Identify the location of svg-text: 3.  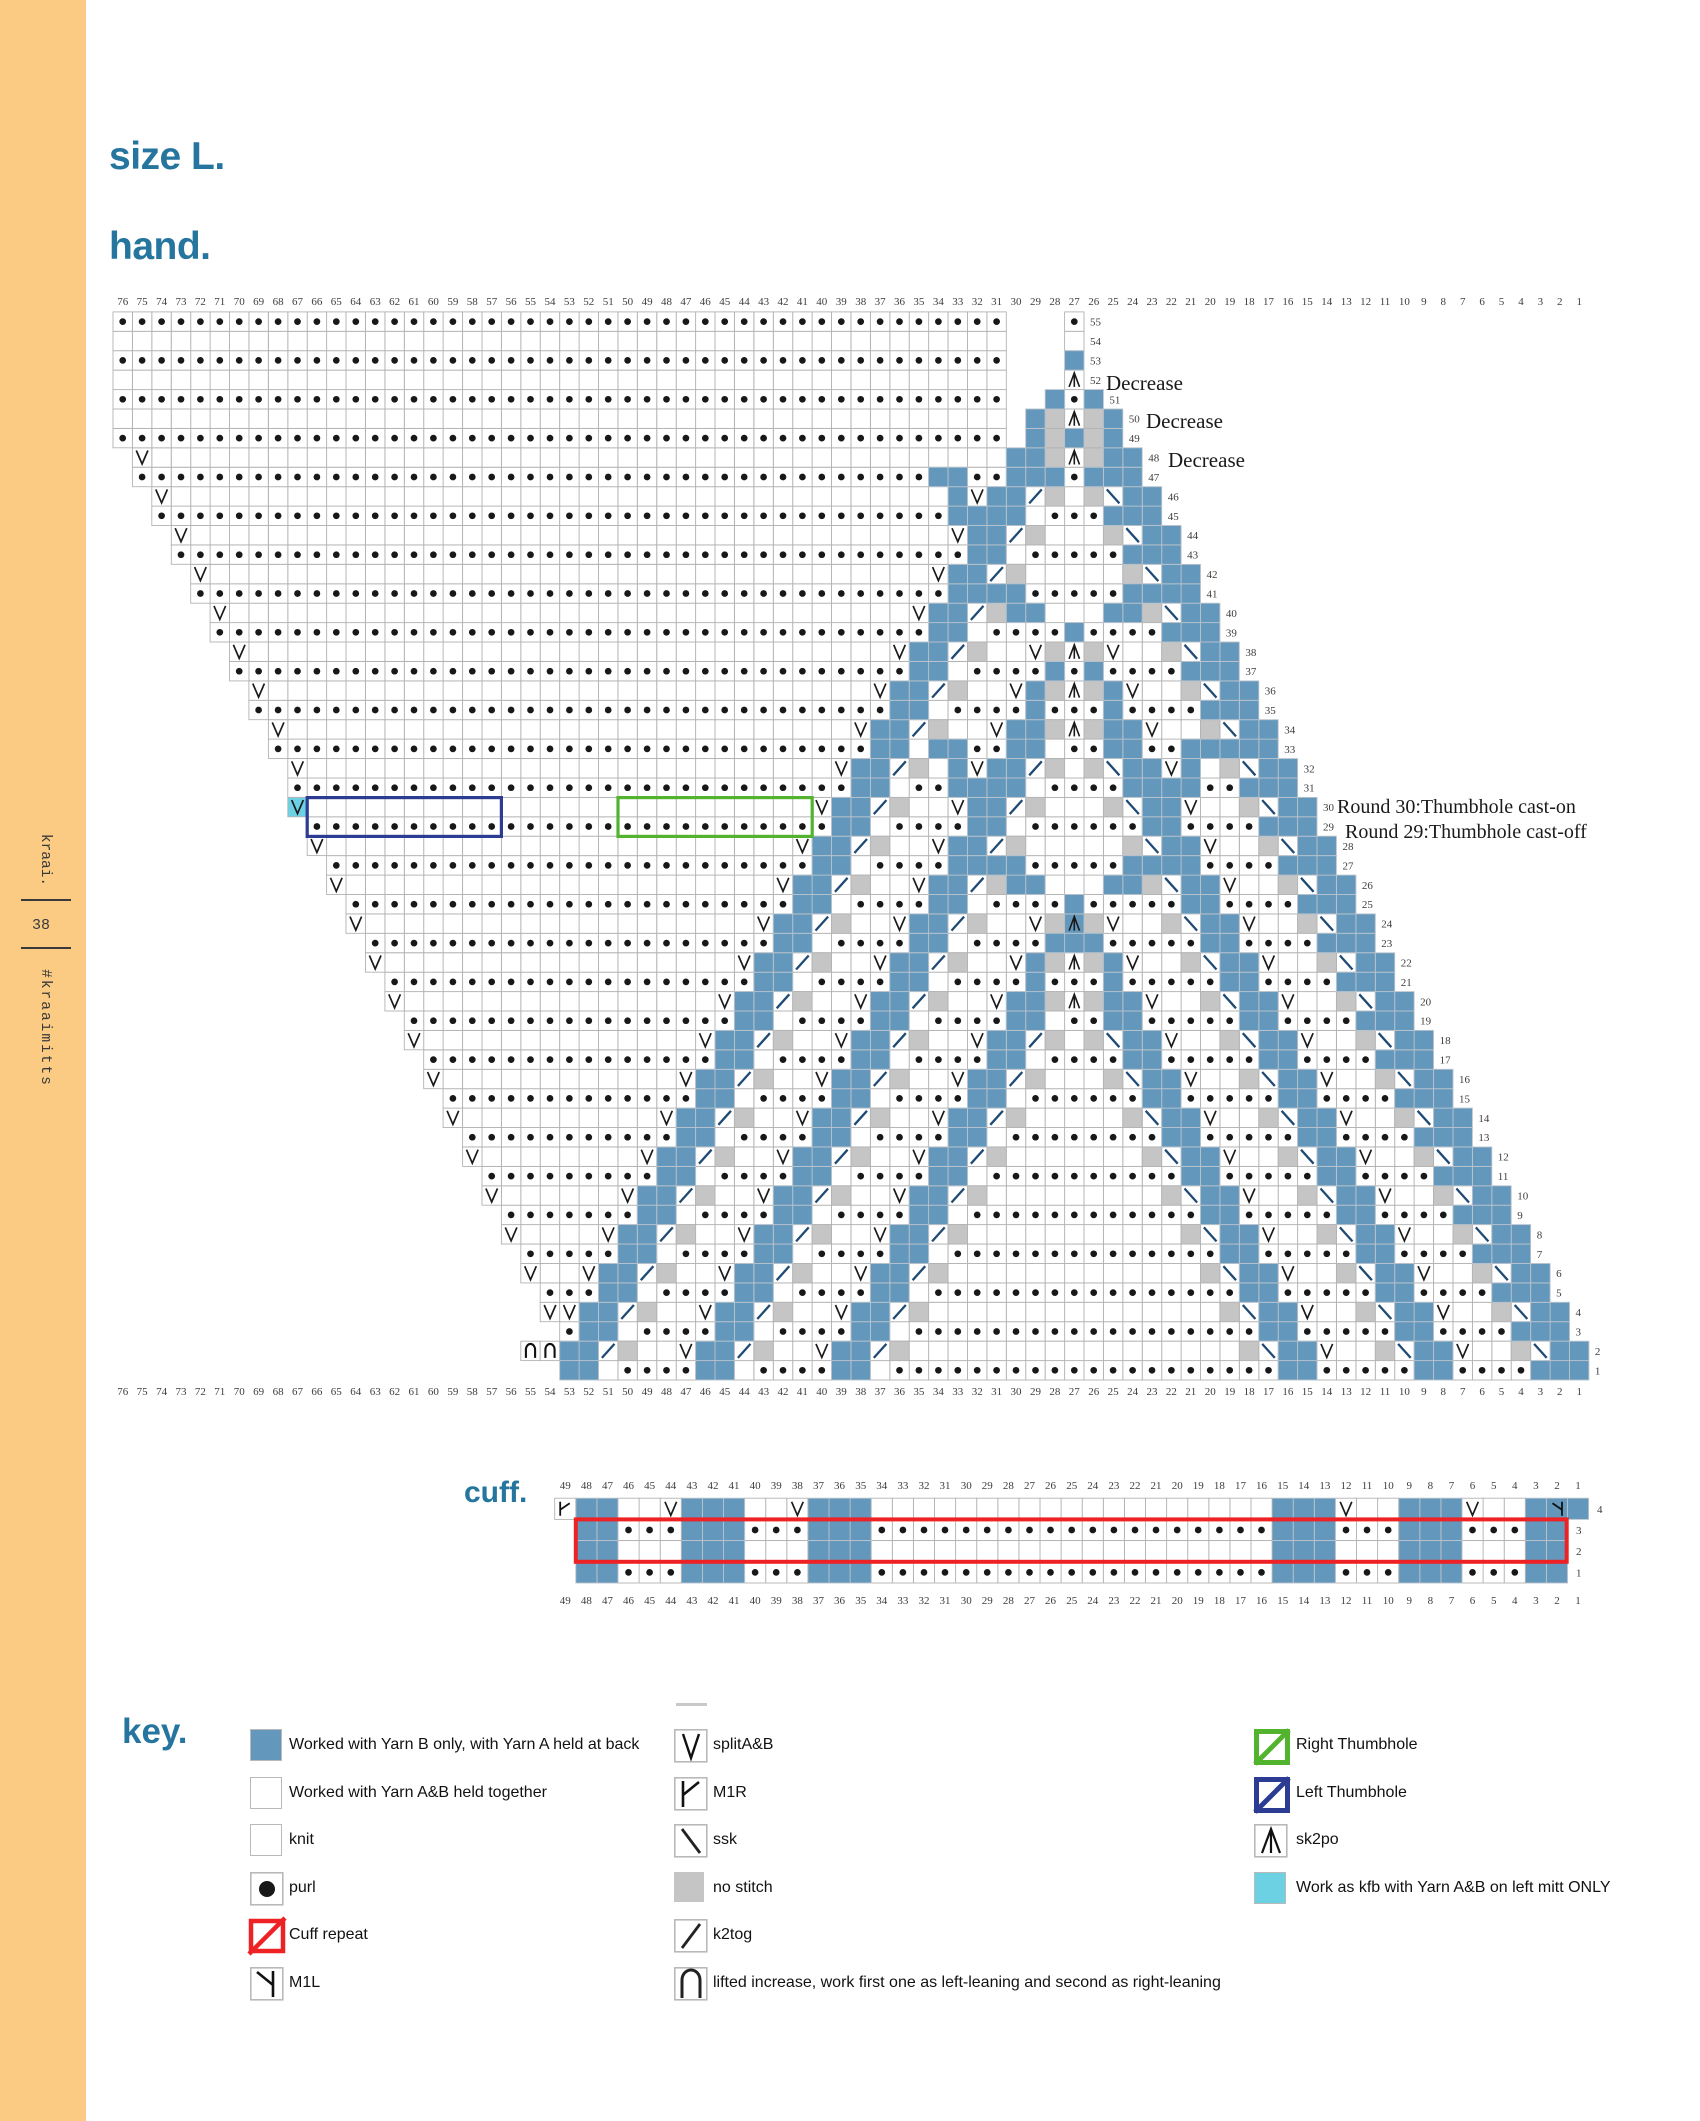
(1541, 302).